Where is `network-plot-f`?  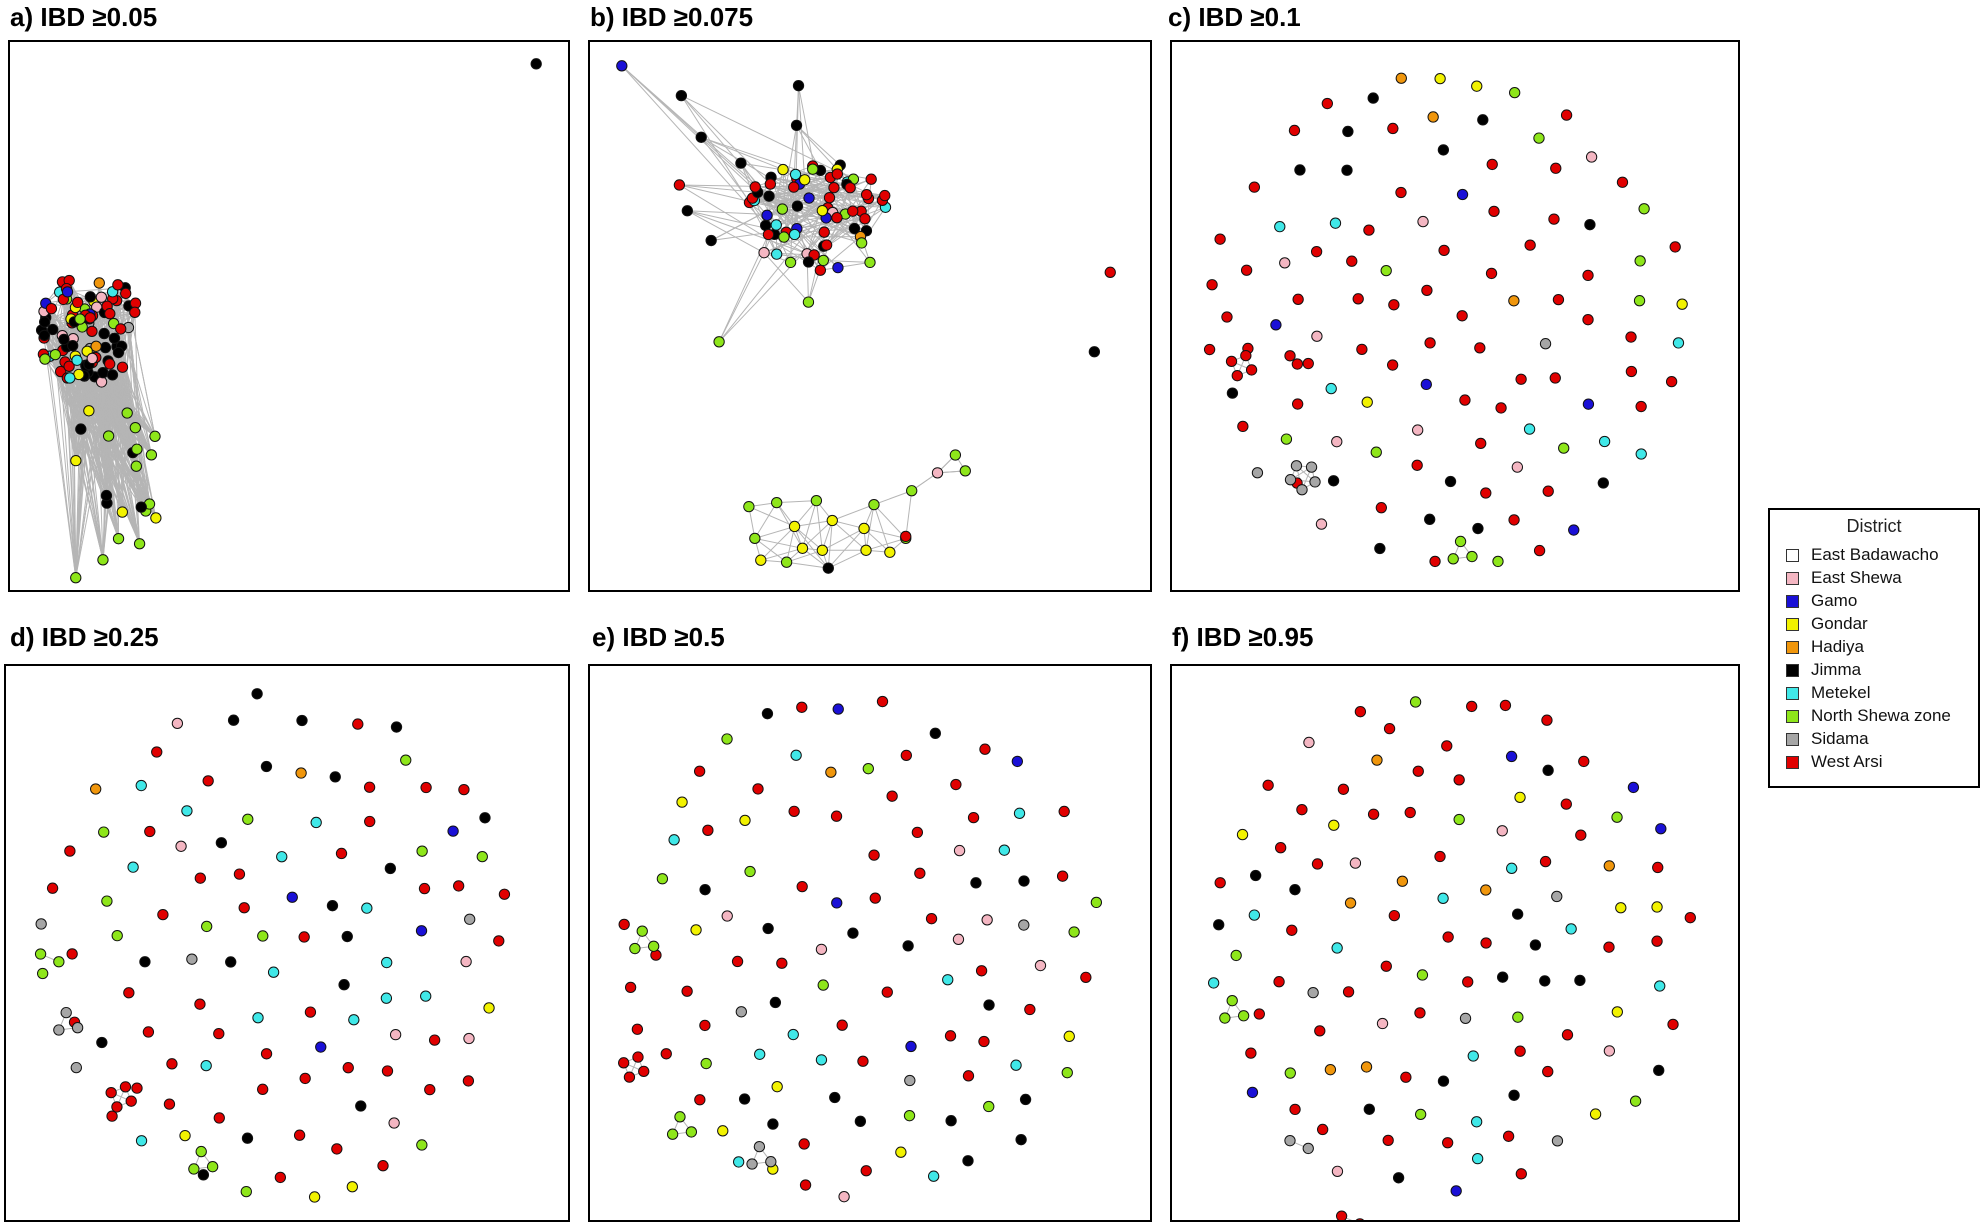 network-plot-f is located at coordinates (1451, 958).